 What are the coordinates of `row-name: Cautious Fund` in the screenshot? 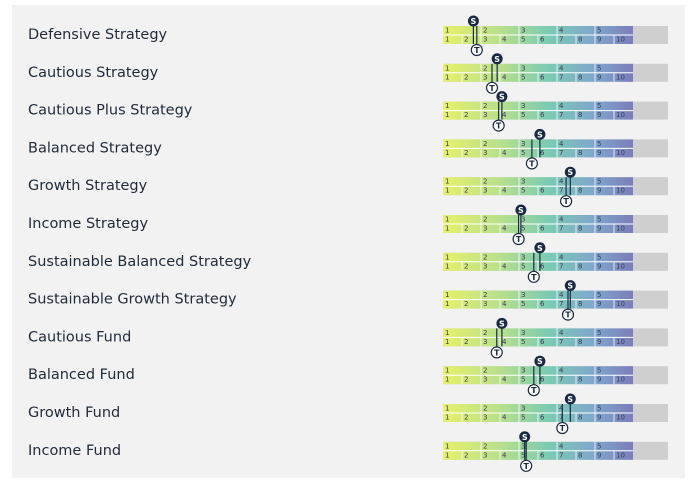 It's located at (79, 337).